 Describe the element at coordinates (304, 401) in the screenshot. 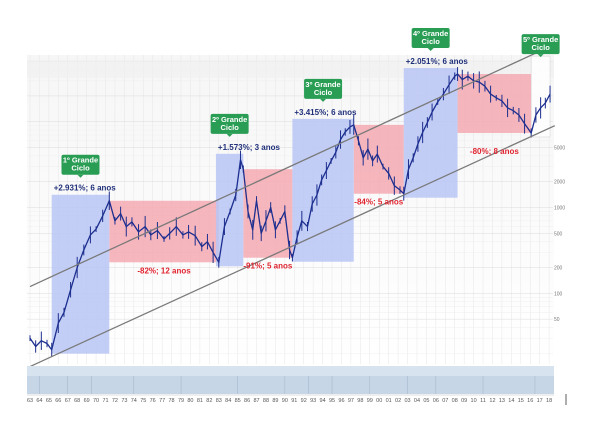

I see `x-tick-label: 92` at that location.